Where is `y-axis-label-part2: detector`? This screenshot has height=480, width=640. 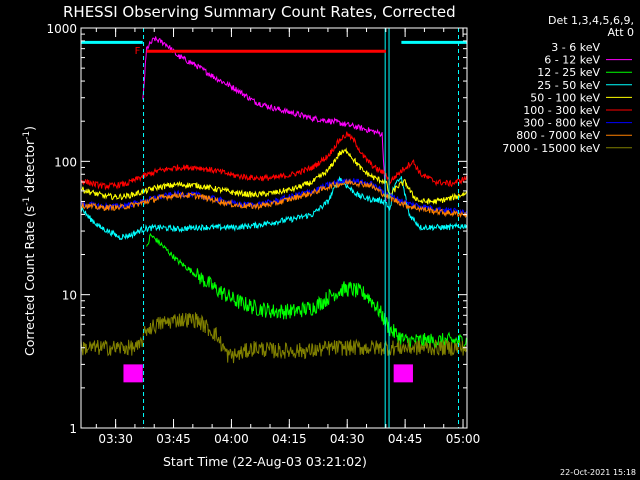 y-axis-label-part2: detector is located at coordinates (29, 168).